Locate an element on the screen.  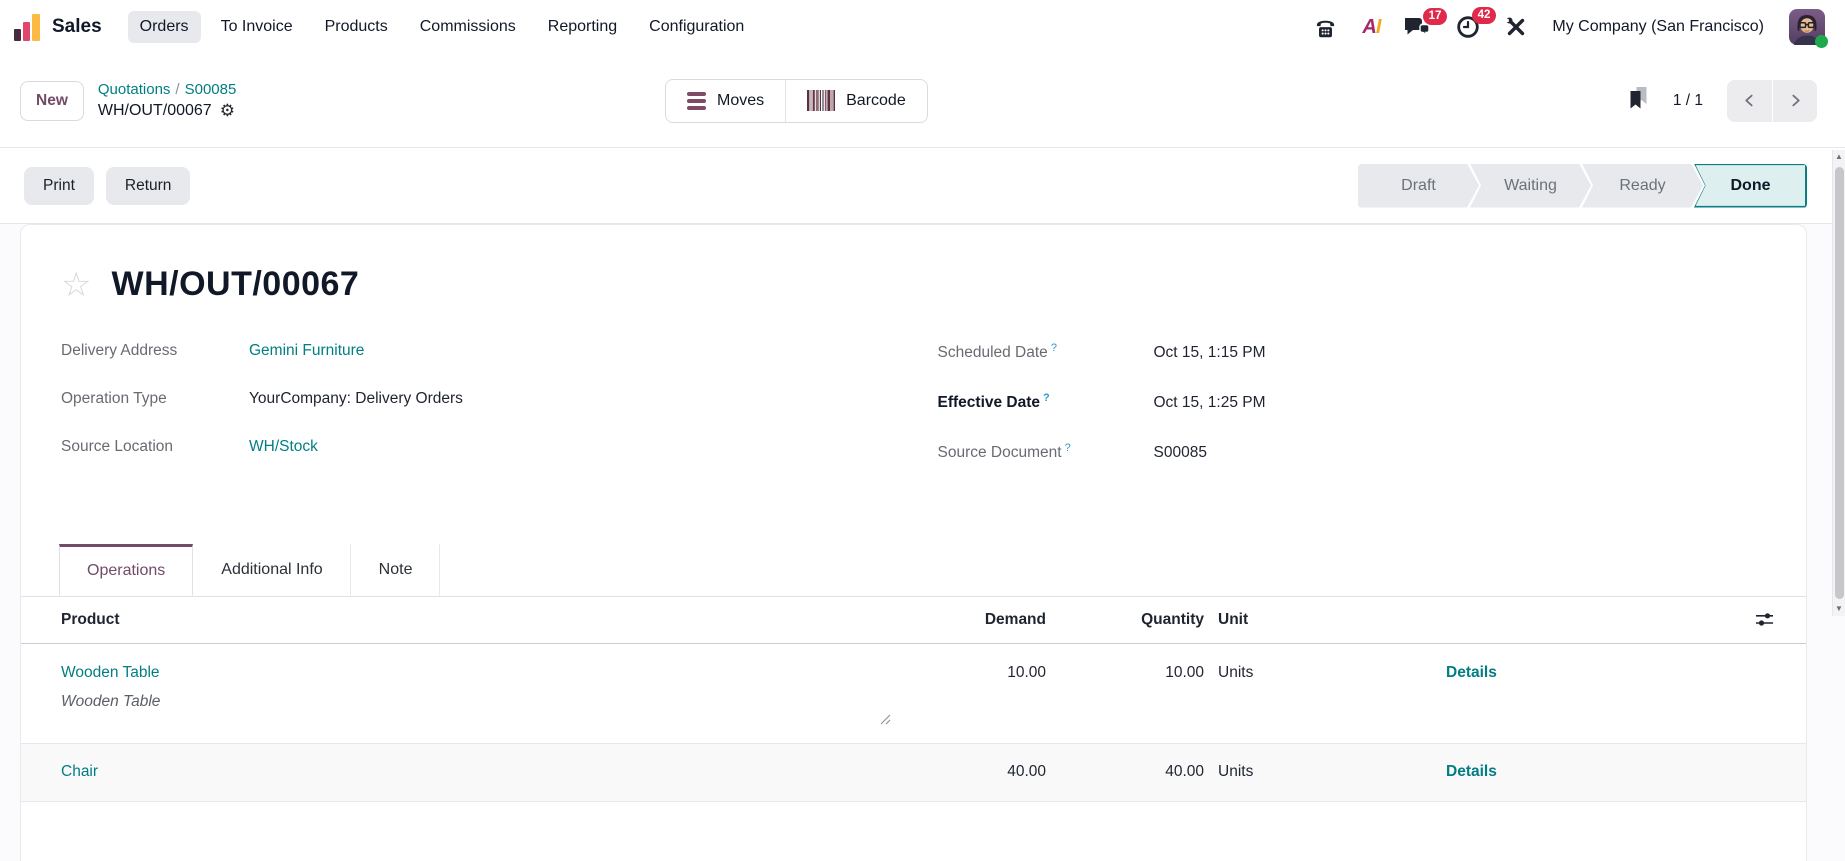
debug-tools-icon is located at coordinates (1516, 27).